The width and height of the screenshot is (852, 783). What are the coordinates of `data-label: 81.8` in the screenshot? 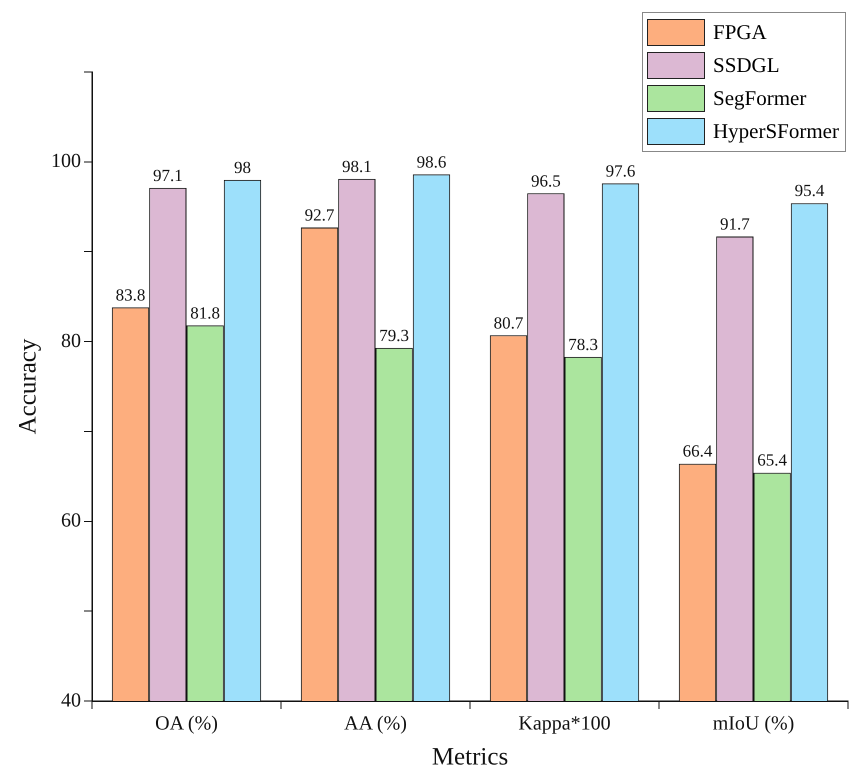 It's located at (205, 312).